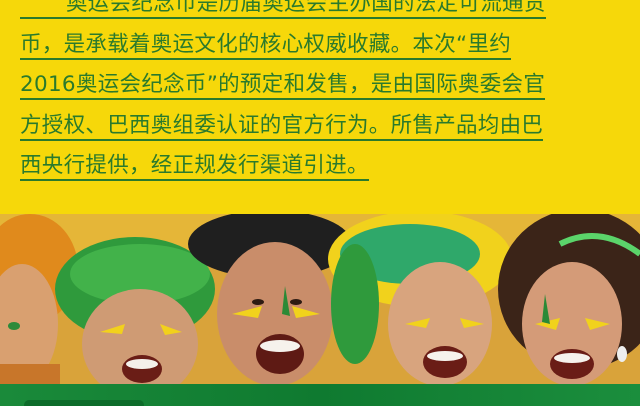 This screenshot has width=640, height=406. What do you see at coordinates (282, 86) in the screenshot?
I see `intro-line: 2016奥运会纪念币”的预定和发售，是由国际奥委会官` at bounding box center [282, 86].